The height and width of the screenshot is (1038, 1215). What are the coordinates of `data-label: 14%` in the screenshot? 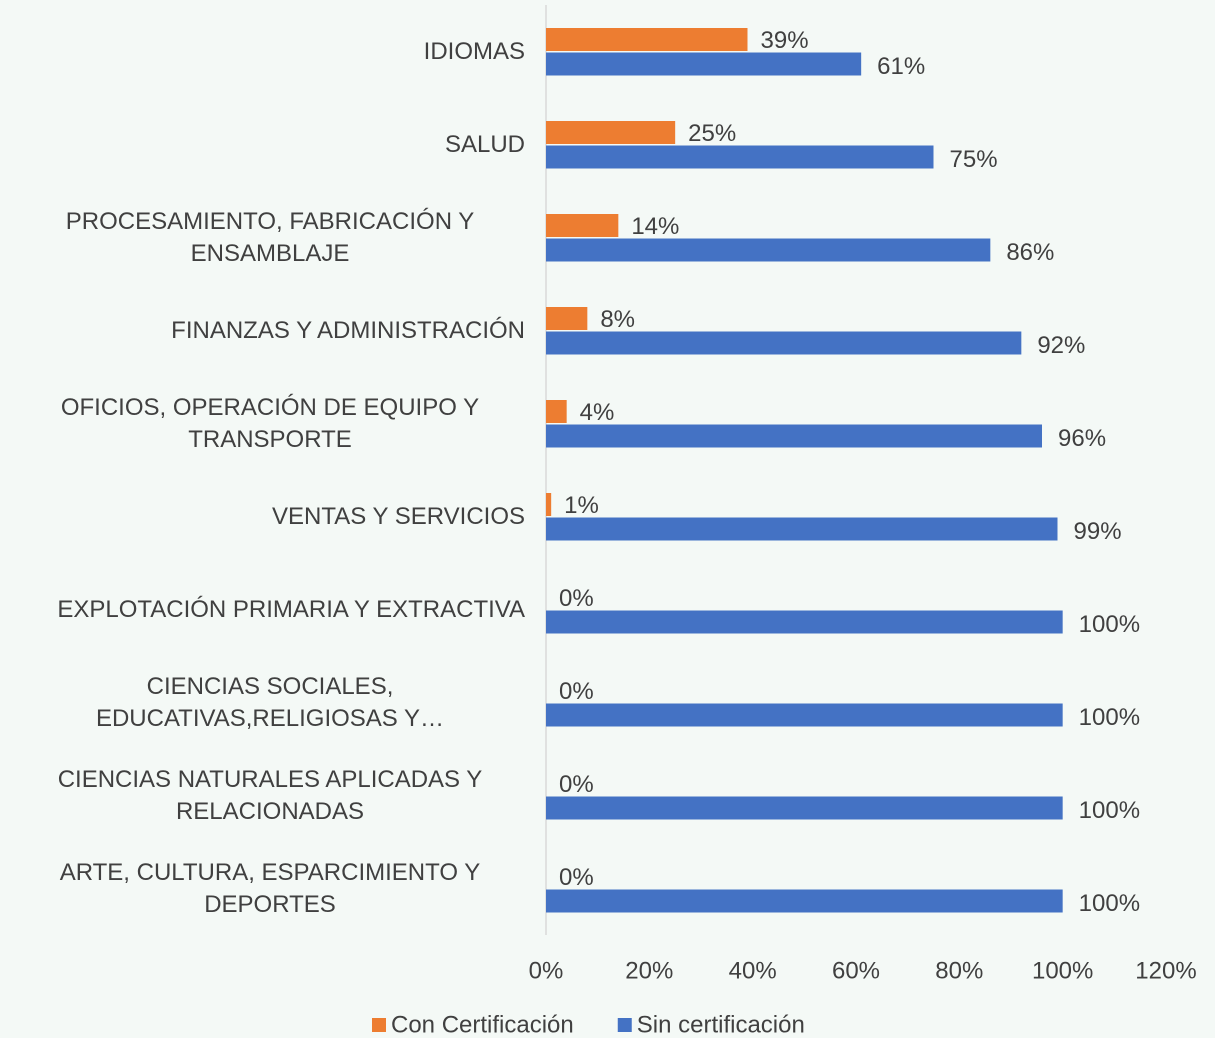 It's located at (655, 226).